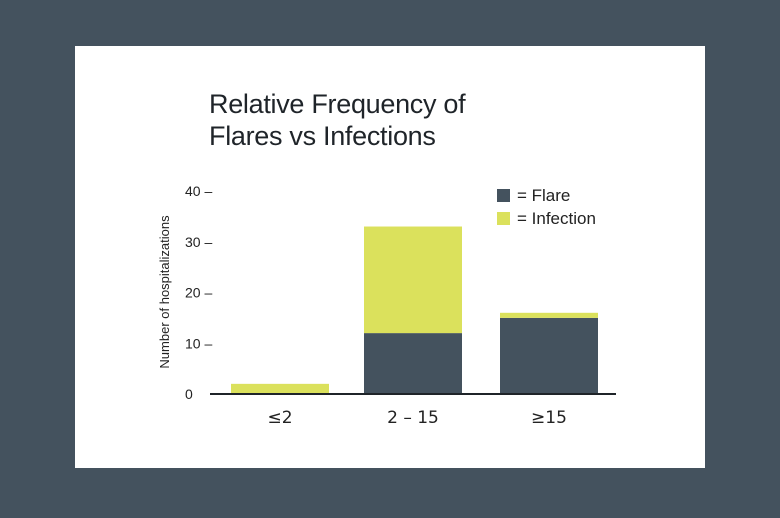  What do you see at coordinates (198, 242) in the screenshot?
I see `y-tick-label: 30 –` at bounding box center [198, 242].